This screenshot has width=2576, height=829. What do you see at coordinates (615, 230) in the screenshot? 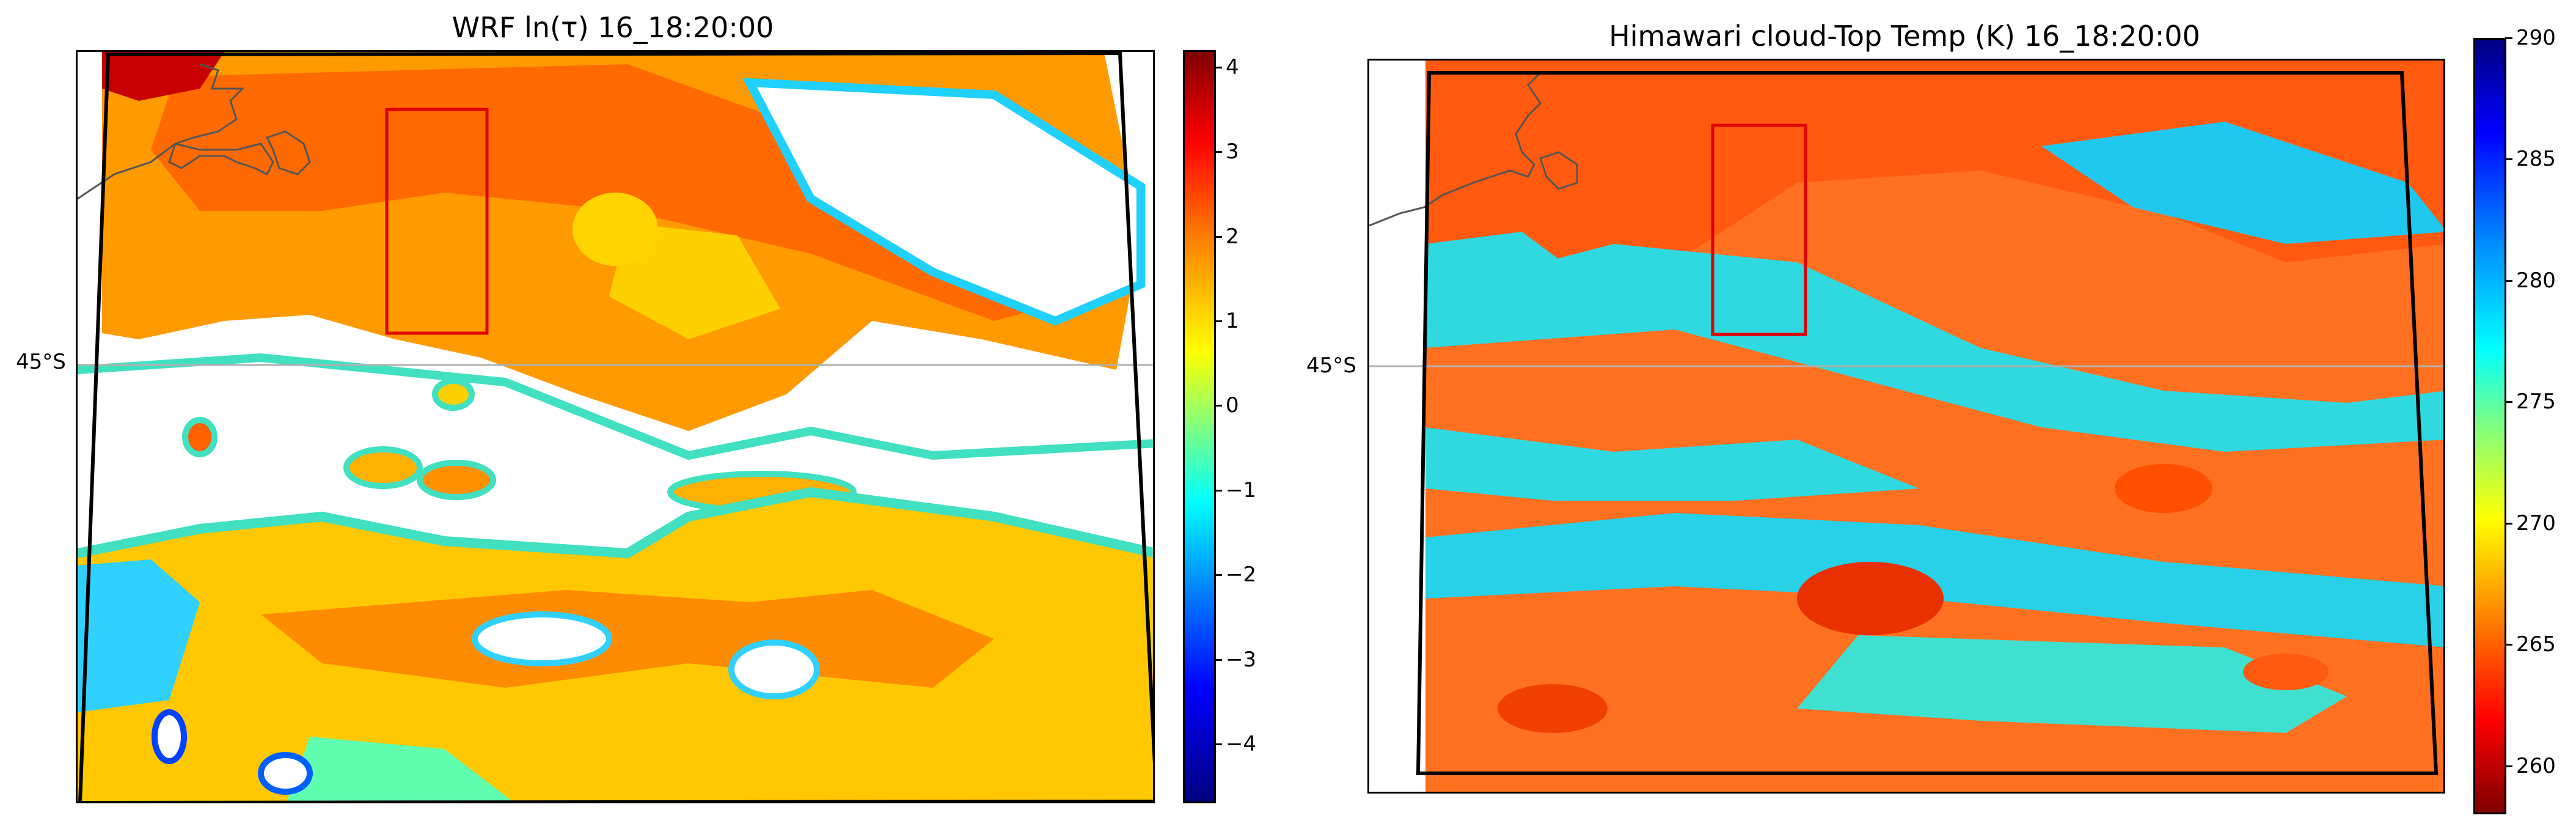
I see `left-cloud-core` at bounding box center [615, 230].